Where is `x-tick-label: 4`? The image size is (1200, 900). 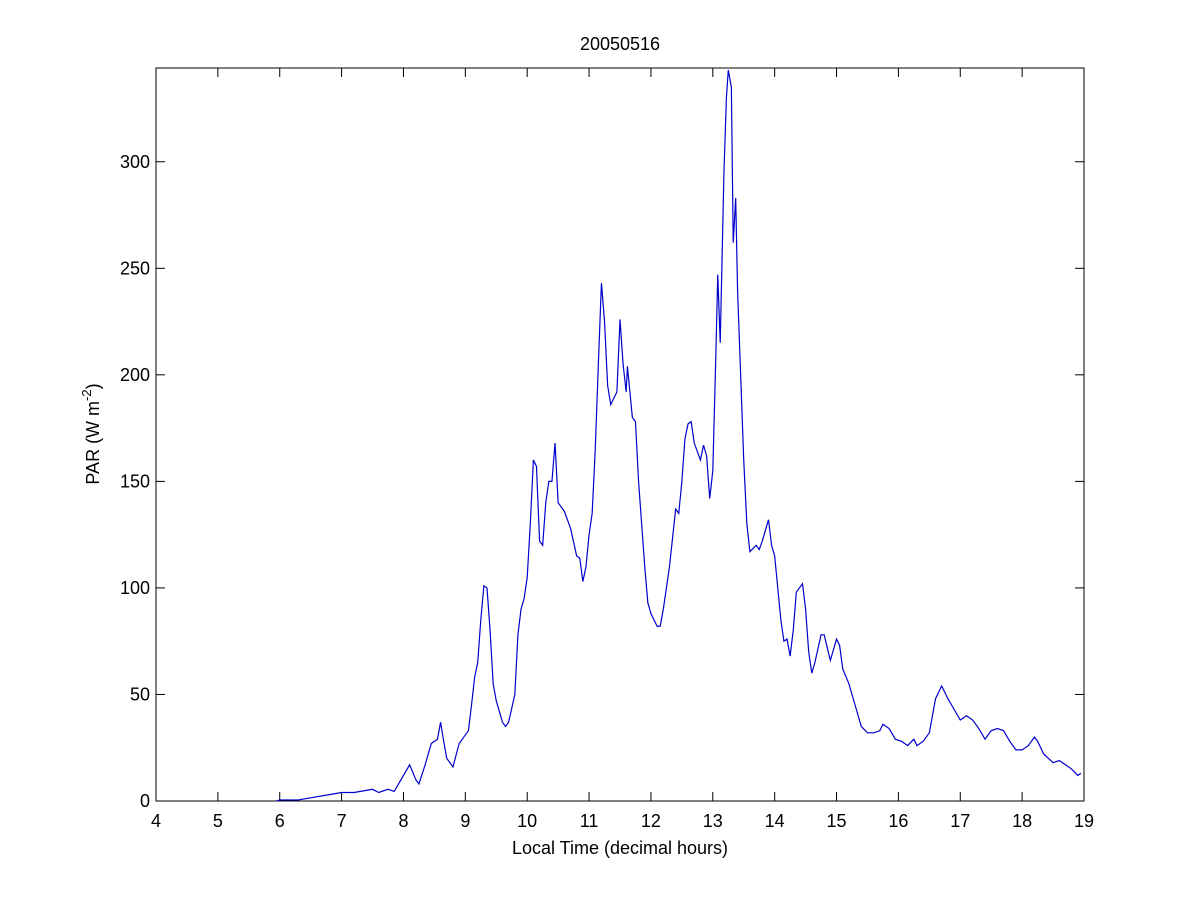
x-tick-label: 4 is located at coordinates (156, 821).